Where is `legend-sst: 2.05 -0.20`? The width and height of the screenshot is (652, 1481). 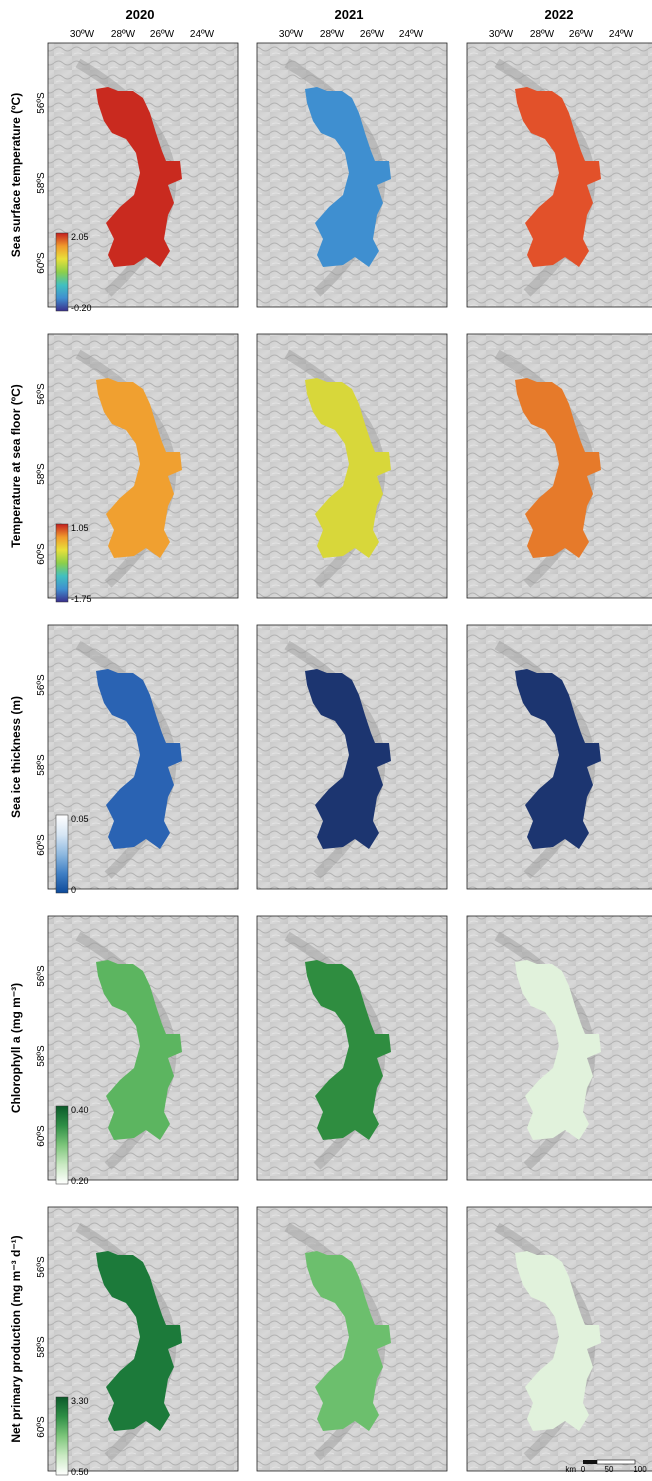
legend-sst: 2.05 -0.20 is located at coordinates (73, 272).